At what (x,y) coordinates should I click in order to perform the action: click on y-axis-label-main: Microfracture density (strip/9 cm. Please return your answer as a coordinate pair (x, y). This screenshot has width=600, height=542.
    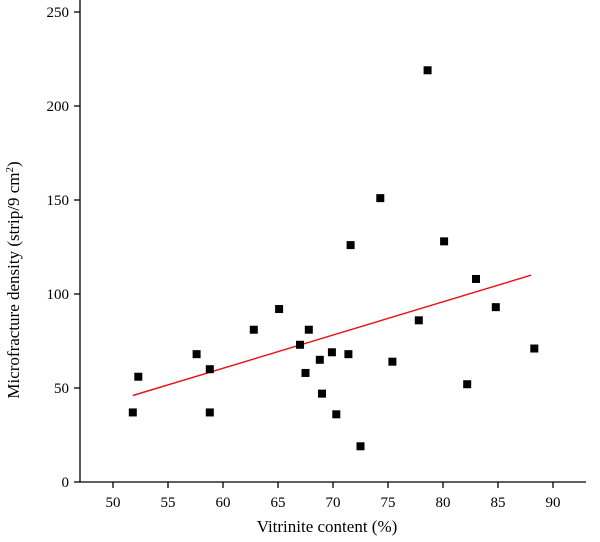
    Looking at the image, I should click on (13, 286).